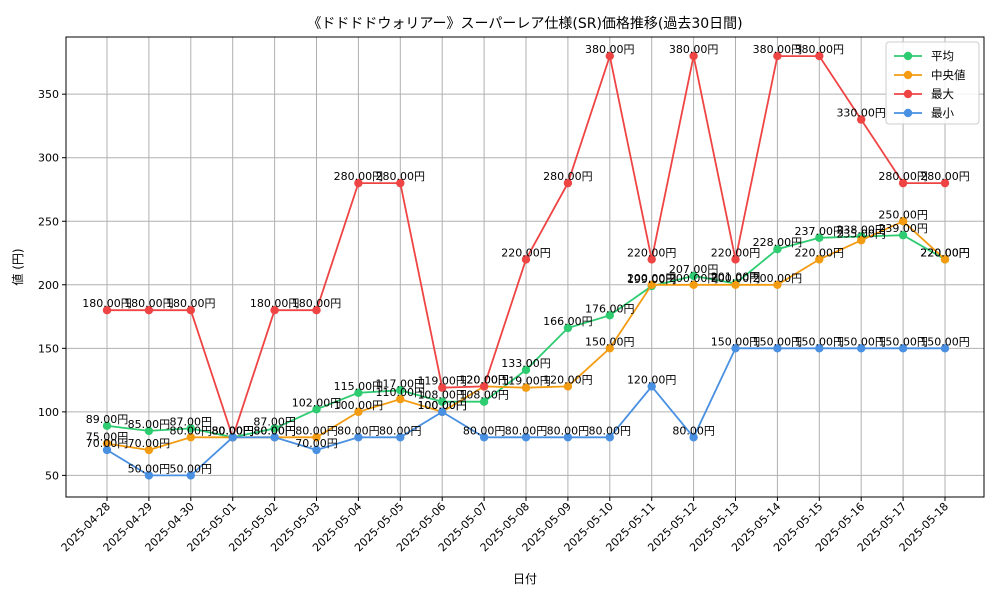  I want to click on data-label: 176.00円, so click(610, 308).